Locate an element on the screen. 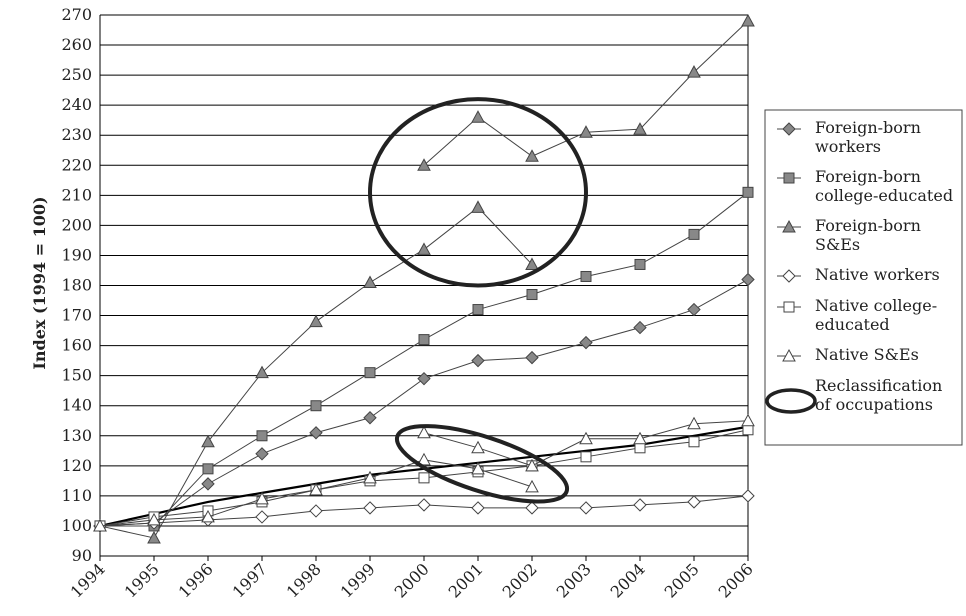 The image size is (966, 616). legend-label-line-3-0: Native workers is located at coordinates (877, 274).